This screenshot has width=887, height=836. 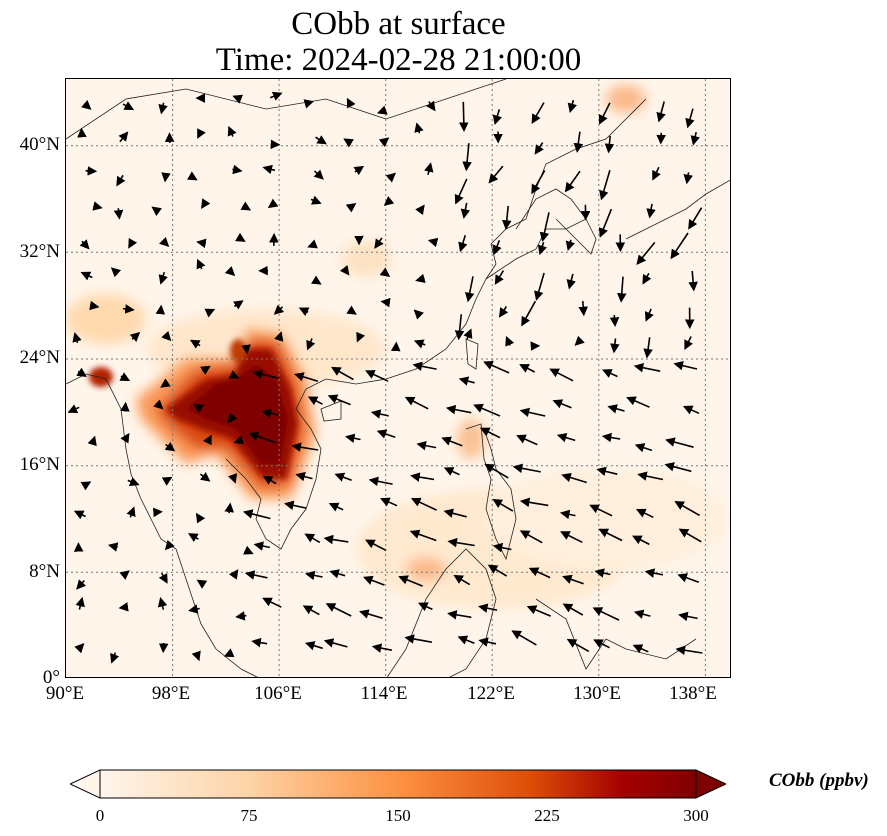 I want to click on map-title-line-1: CObb at surface, so click(x=398, y=24).